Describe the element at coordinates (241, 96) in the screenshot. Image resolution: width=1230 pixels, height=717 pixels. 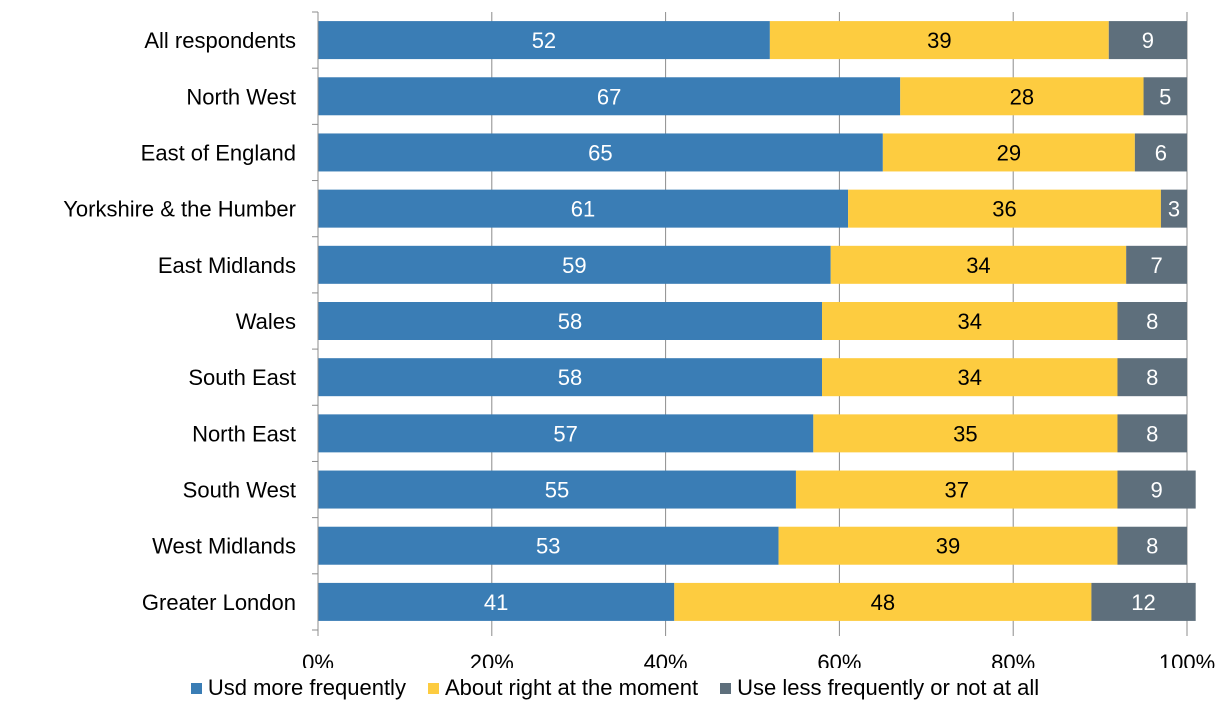
I see `category-label: North West` at that location.